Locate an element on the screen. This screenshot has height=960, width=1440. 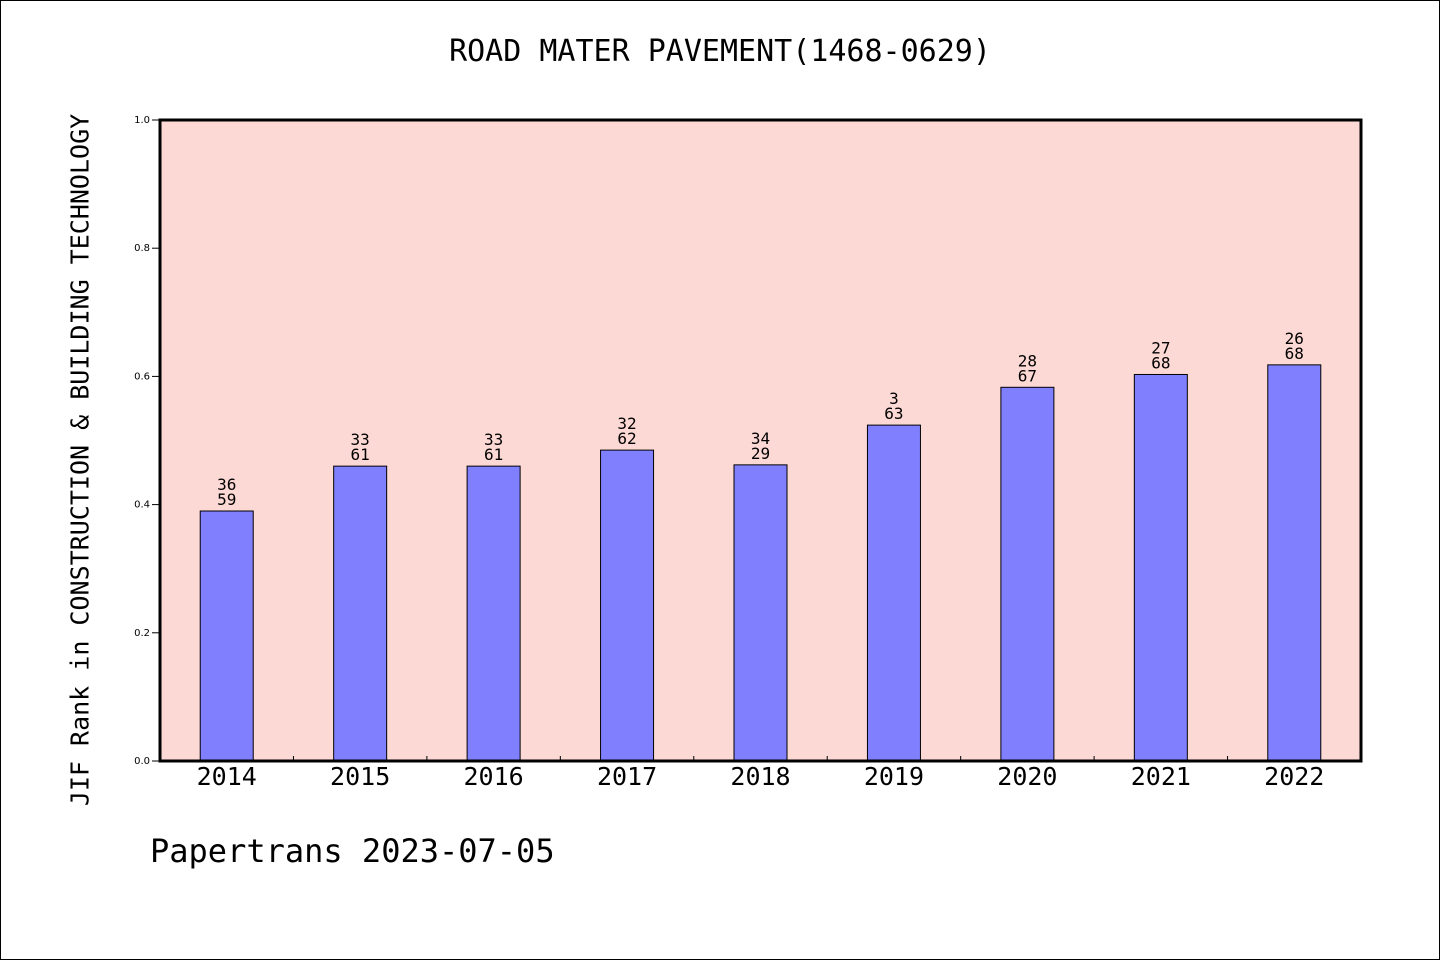
bar-label-bottom: 67 is located at coordinates (1027, 375).